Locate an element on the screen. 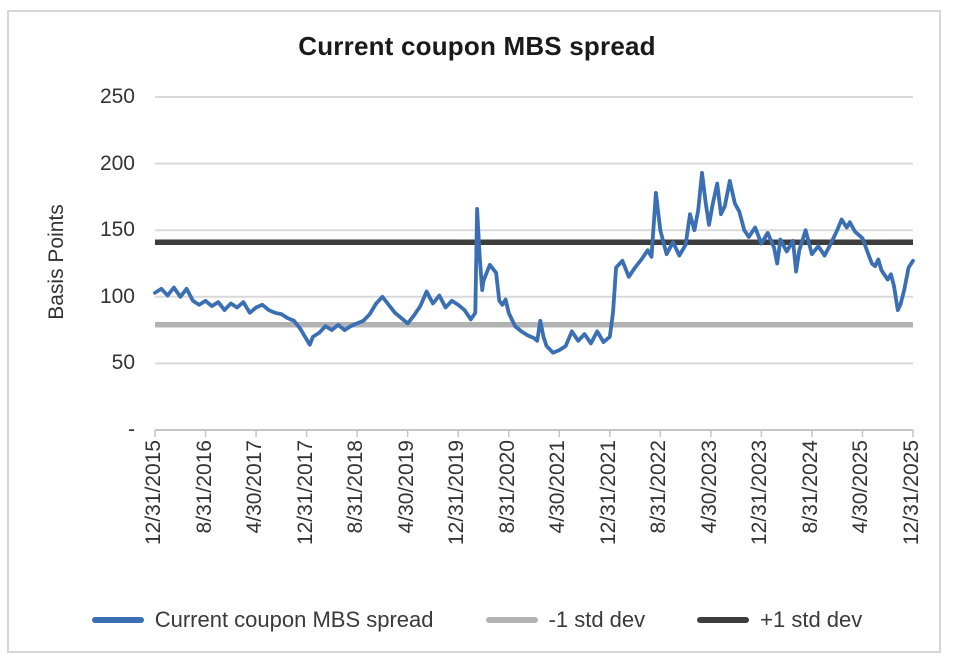 The height and width of the screenshot is (668, 954). legend-item-plus-std: +1 std dev is located at coordinates (779, 620).